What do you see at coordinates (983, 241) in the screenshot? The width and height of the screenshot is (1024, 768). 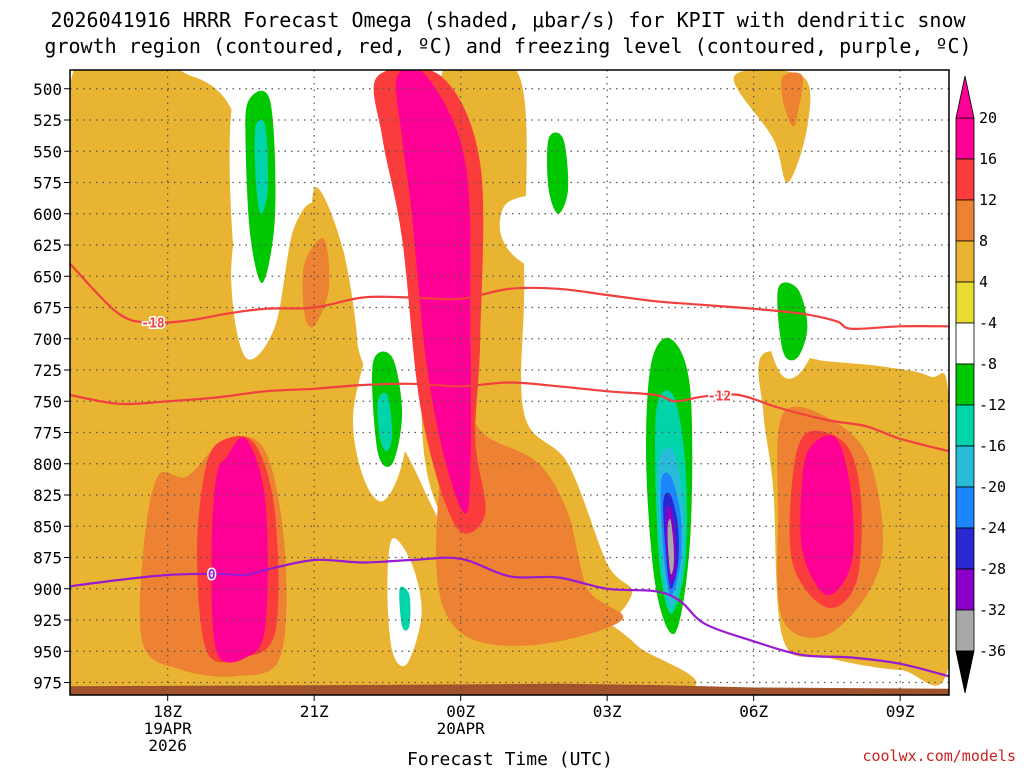 I see `colorbar-label: 8` at bounding box center [983, 241].